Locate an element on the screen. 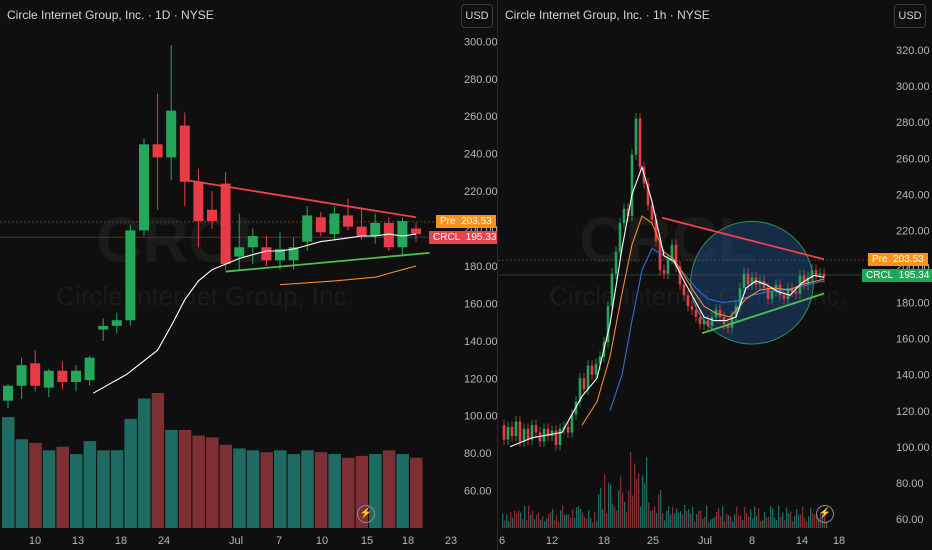 This screenshot has width=932, height=550. pre-price-tag-daily: Pre 203.53 is located at coordinates (466, 221).